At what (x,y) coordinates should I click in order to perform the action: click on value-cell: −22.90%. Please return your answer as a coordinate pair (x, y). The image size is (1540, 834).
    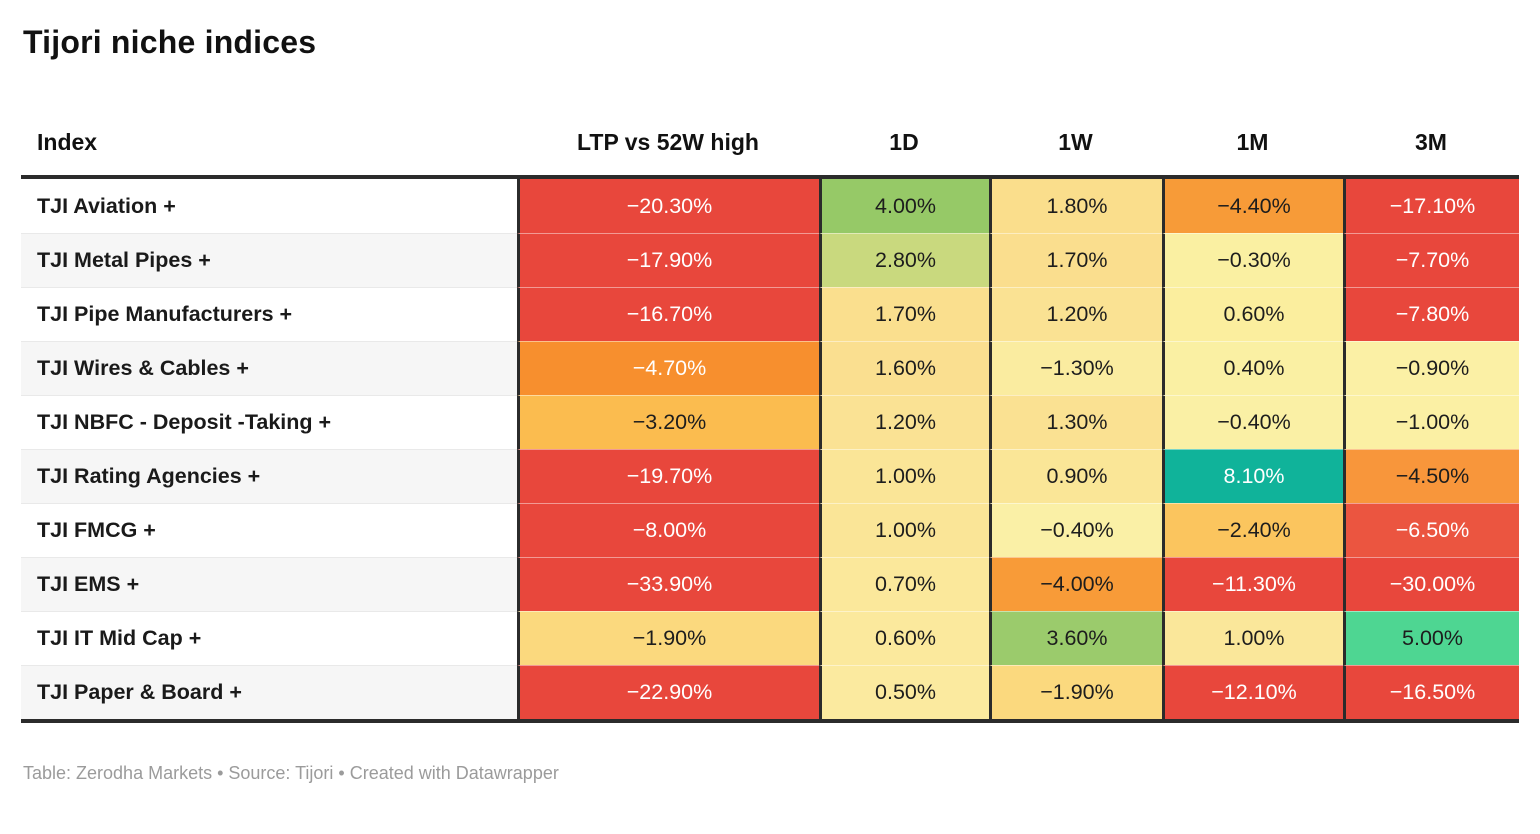
    Looking at the image, I should click on (668, 692).